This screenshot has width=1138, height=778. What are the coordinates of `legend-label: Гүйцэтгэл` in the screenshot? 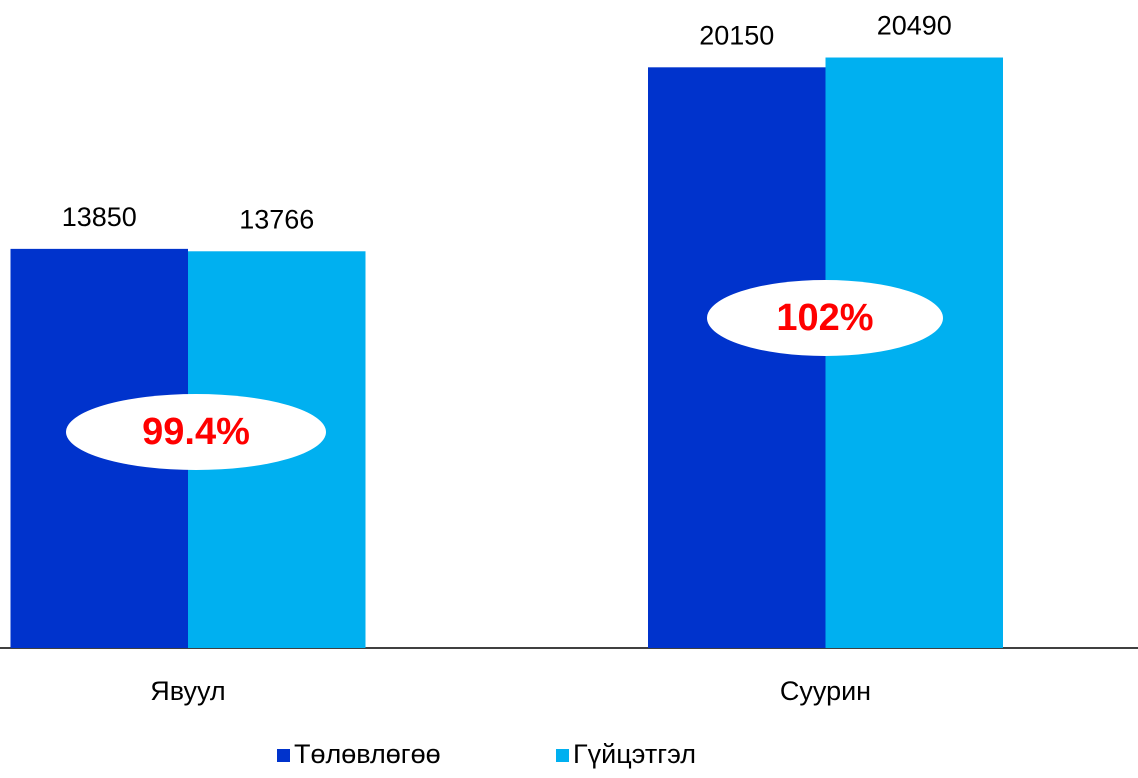 It's located at (634, 754).